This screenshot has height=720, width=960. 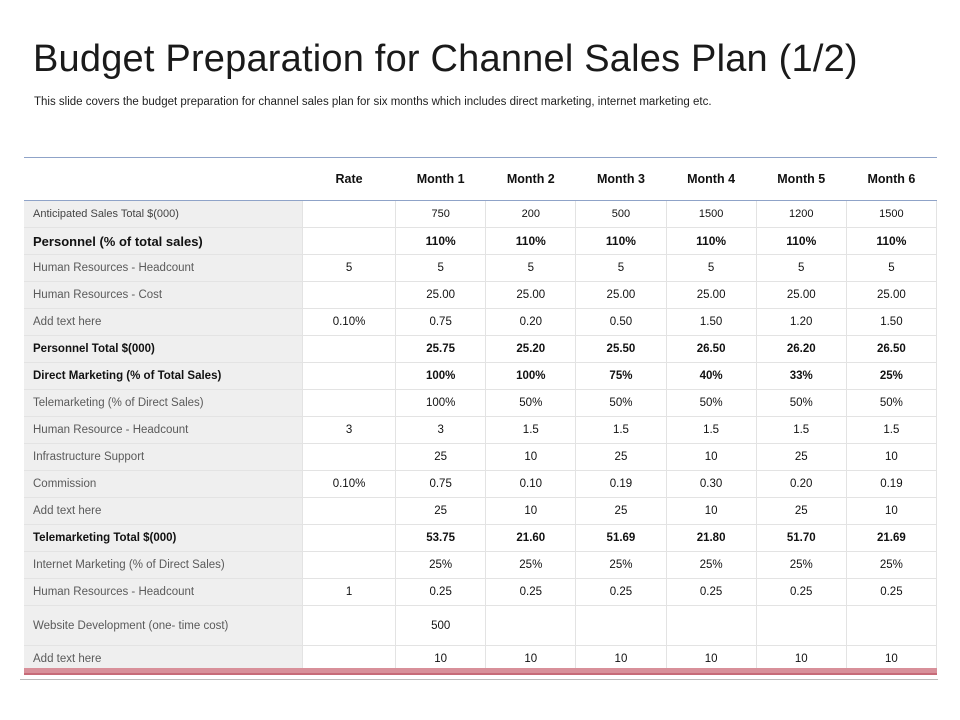 I want to click on month-6-cell: 5, so click(x=891, y=268).